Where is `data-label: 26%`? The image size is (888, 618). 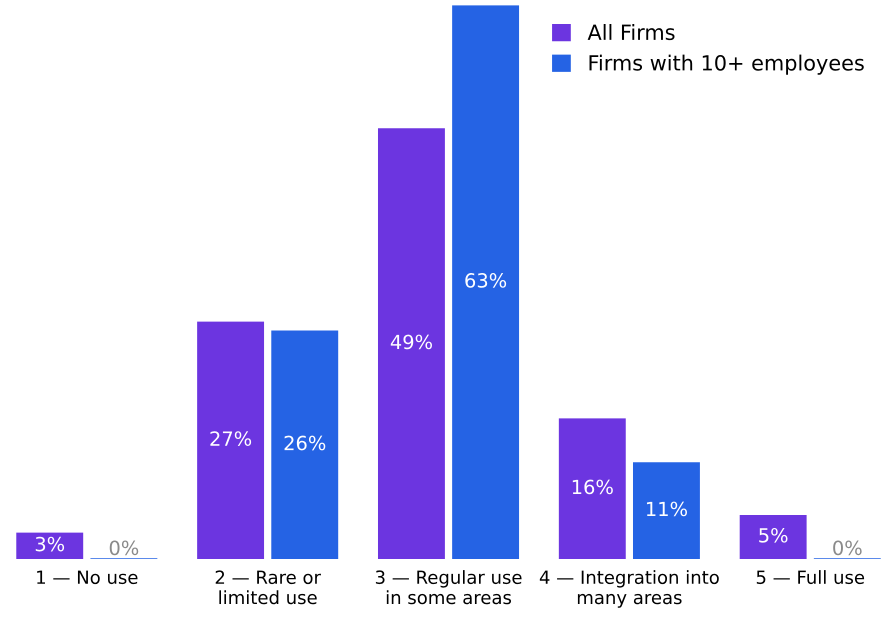
data-label: 26% is located at coordinates (305, 443).